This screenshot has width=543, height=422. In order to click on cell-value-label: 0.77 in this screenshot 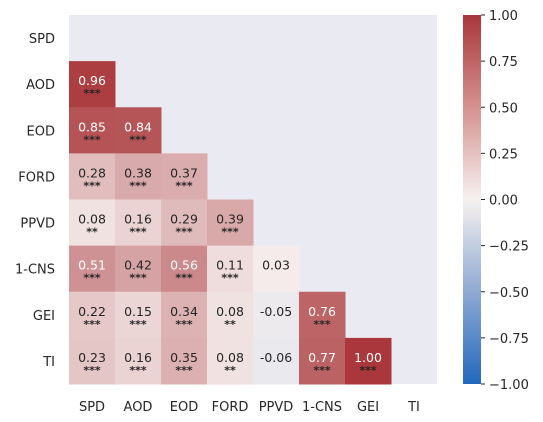, I will do `click(322, 357)`.